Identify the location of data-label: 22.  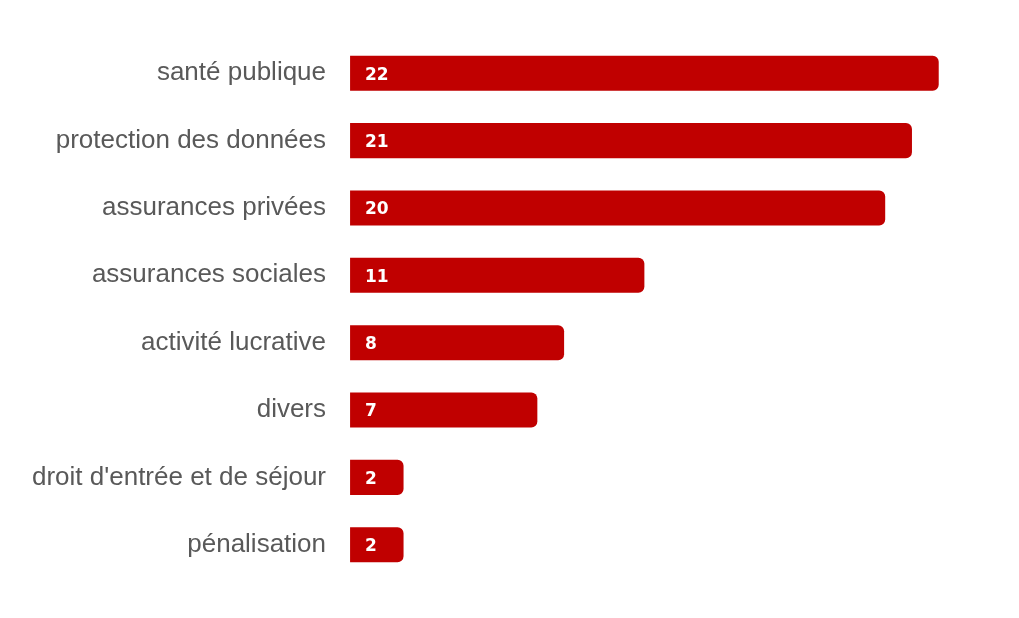
(377, 73).